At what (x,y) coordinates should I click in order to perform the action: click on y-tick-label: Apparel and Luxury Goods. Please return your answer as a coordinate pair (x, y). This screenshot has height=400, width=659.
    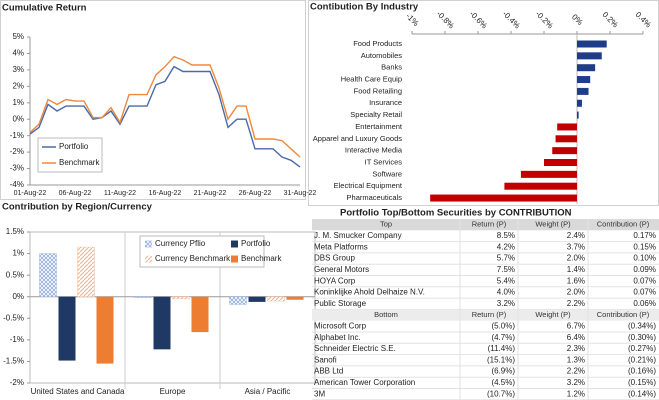
    Looking at the image, I should click on (357, 138).